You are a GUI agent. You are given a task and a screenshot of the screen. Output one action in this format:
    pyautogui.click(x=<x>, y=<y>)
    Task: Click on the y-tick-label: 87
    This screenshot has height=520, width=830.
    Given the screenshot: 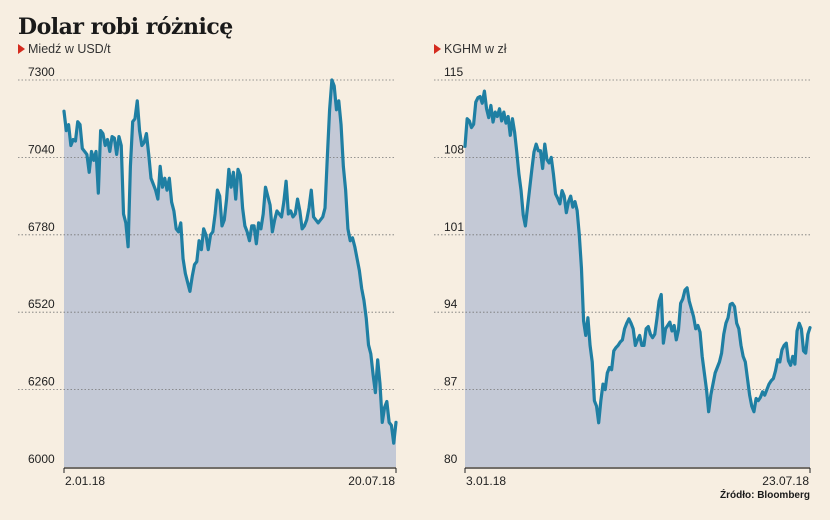 What is the action you would take?
    pyautogui.click(x=451, y=382)
    